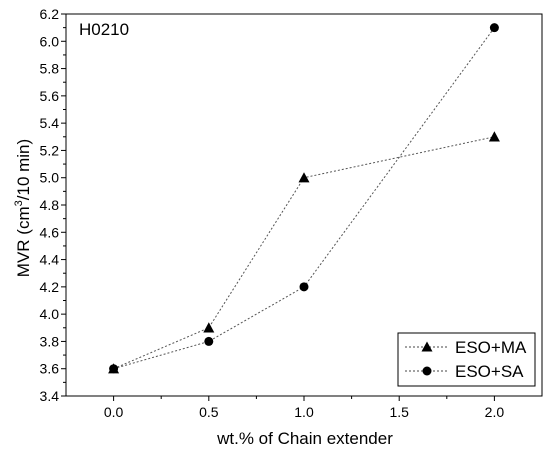 This screenshot has width=550, height=463. I want to click on y-tick-label: 4.2, so click(50, 287).